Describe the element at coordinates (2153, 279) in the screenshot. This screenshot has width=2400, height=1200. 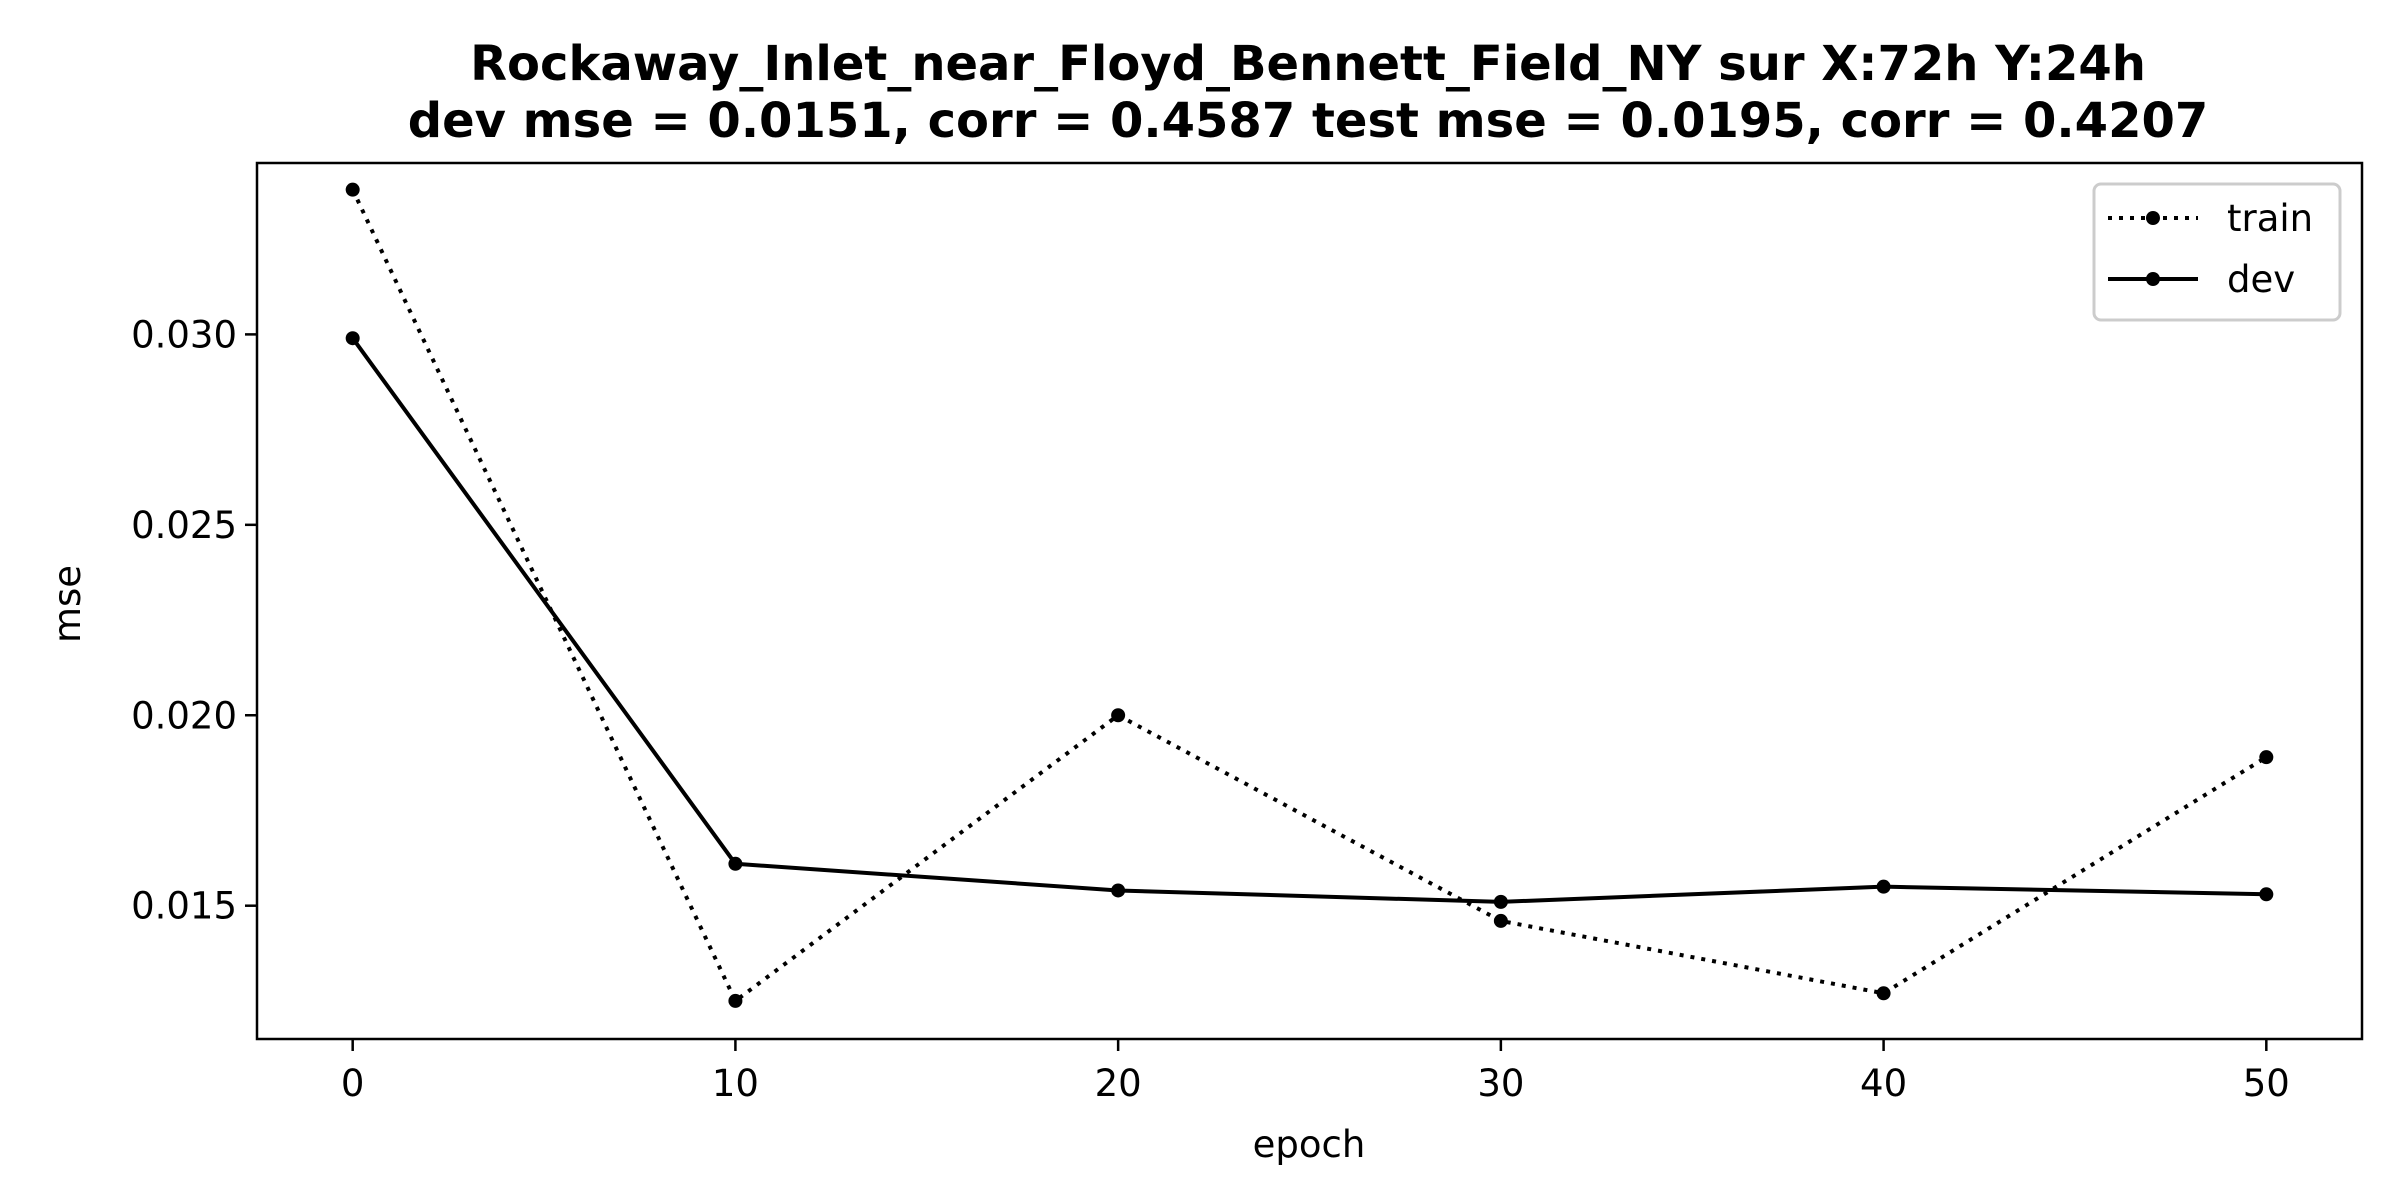
I see `legend-dev-marker` at that location.